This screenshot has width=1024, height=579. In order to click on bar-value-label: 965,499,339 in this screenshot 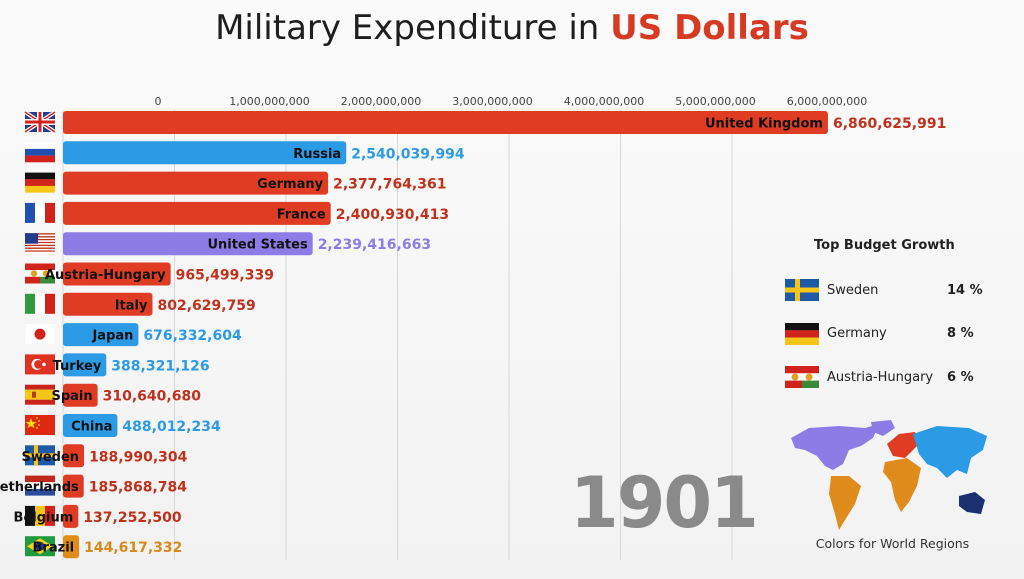, I will do `click(225, 276)`.